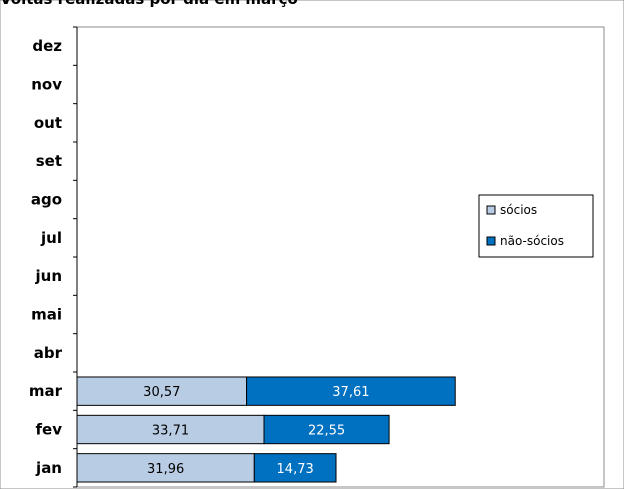  I want to click on legend-swatch-socios, so click(491, 210).